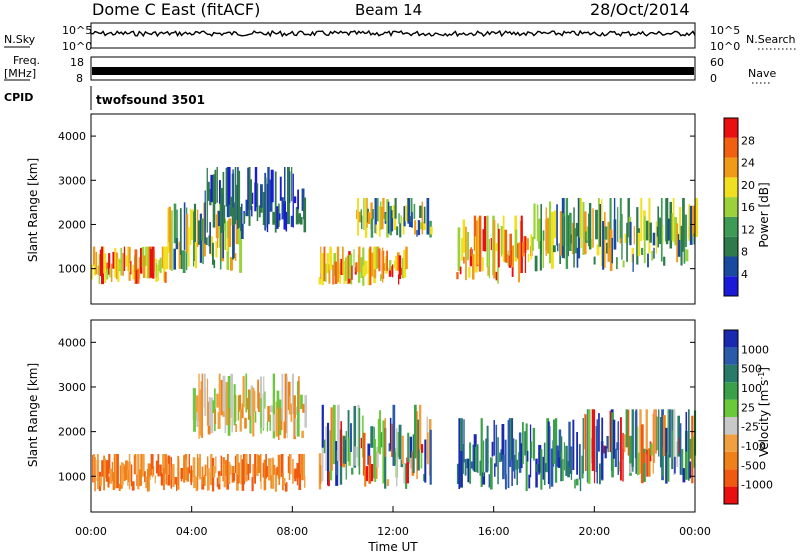 Image resolution: width=800 pixels, height=554 pixels. I want to click on velocity-colorbar-tick-label: -500, so click(753, 465).